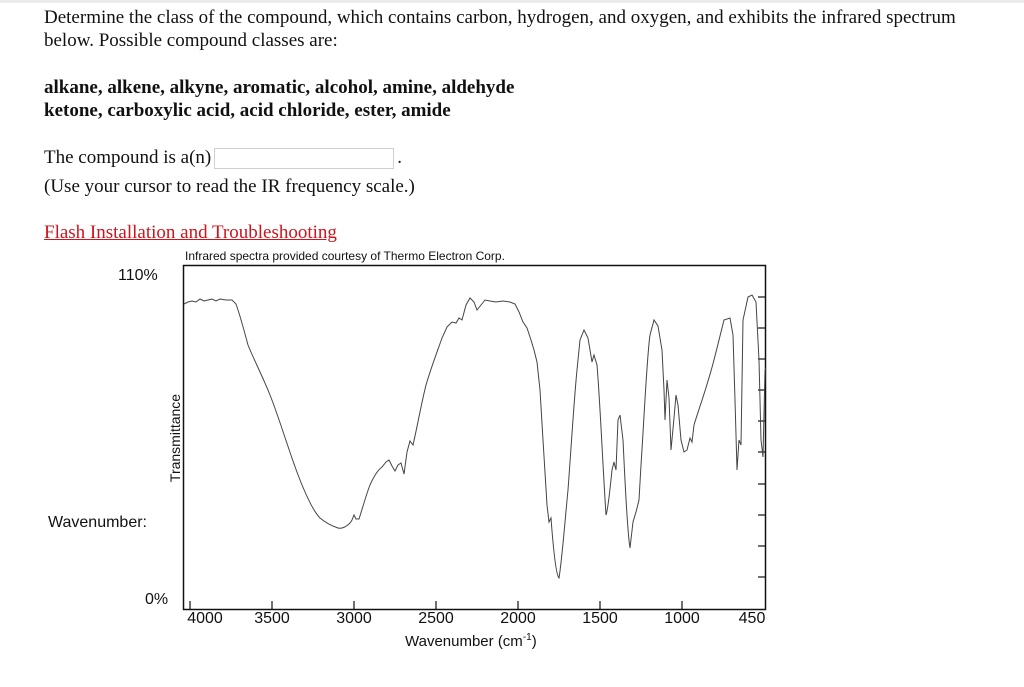  Describe the element at coordinates (128, 157) in the screenshot. I see `answer-prefix: The compound is a(n)` at that location.